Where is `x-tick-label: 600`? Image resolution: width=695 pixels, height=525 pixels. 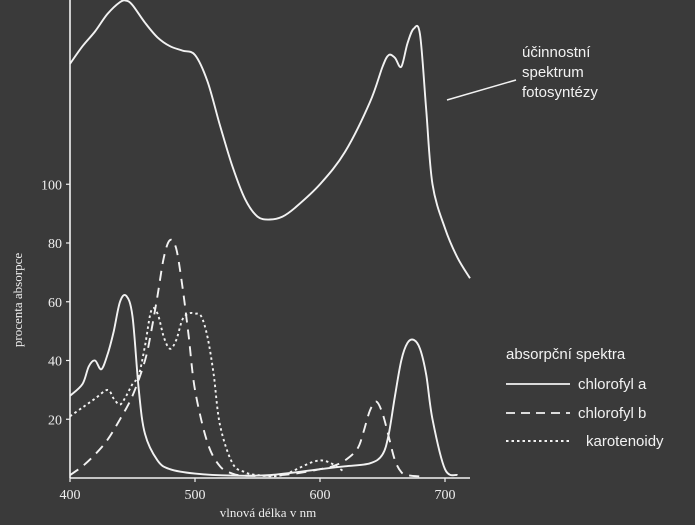
x-tick-label: 600 is located at coordinates (320, 495).